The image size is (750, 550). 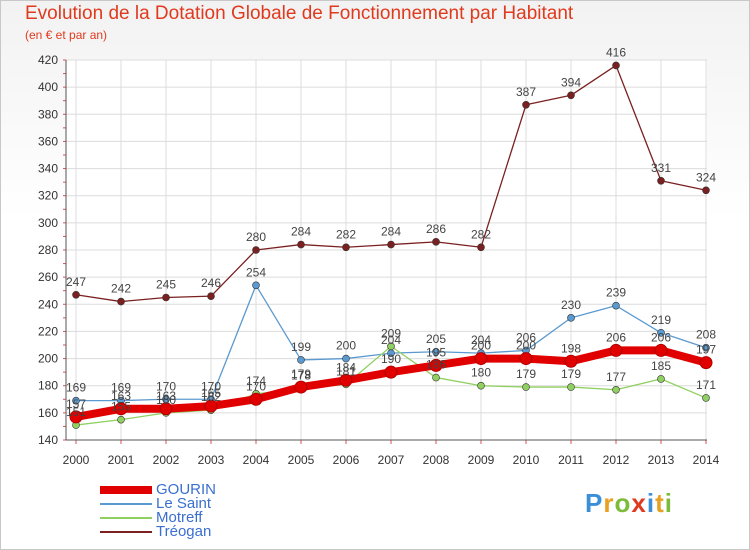 I want to click on x-tick-label: 2007, so click(x=391, y=460).